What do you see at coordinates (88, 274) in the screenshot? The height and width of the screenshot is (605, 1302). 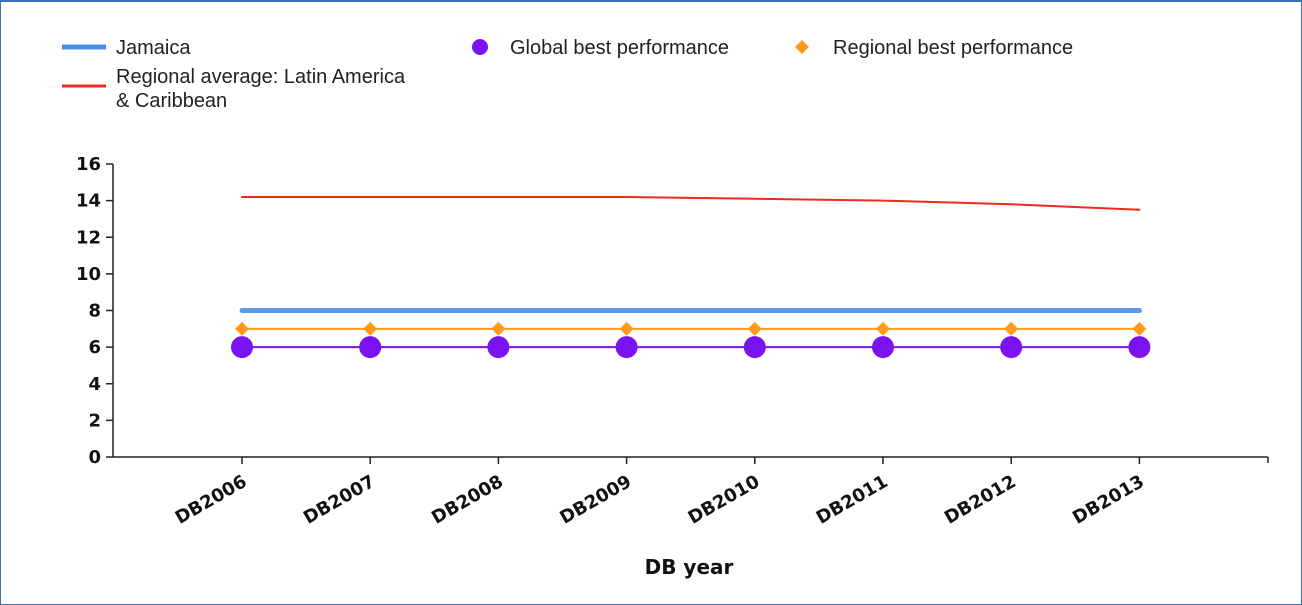 I see `y-tick-label: 10` at bounding box center [88, 274].